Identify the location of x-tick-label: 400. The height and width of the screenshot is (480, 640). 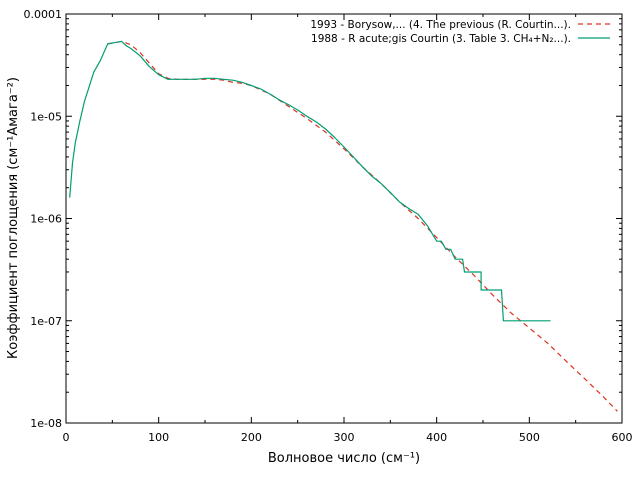
(436, 437).